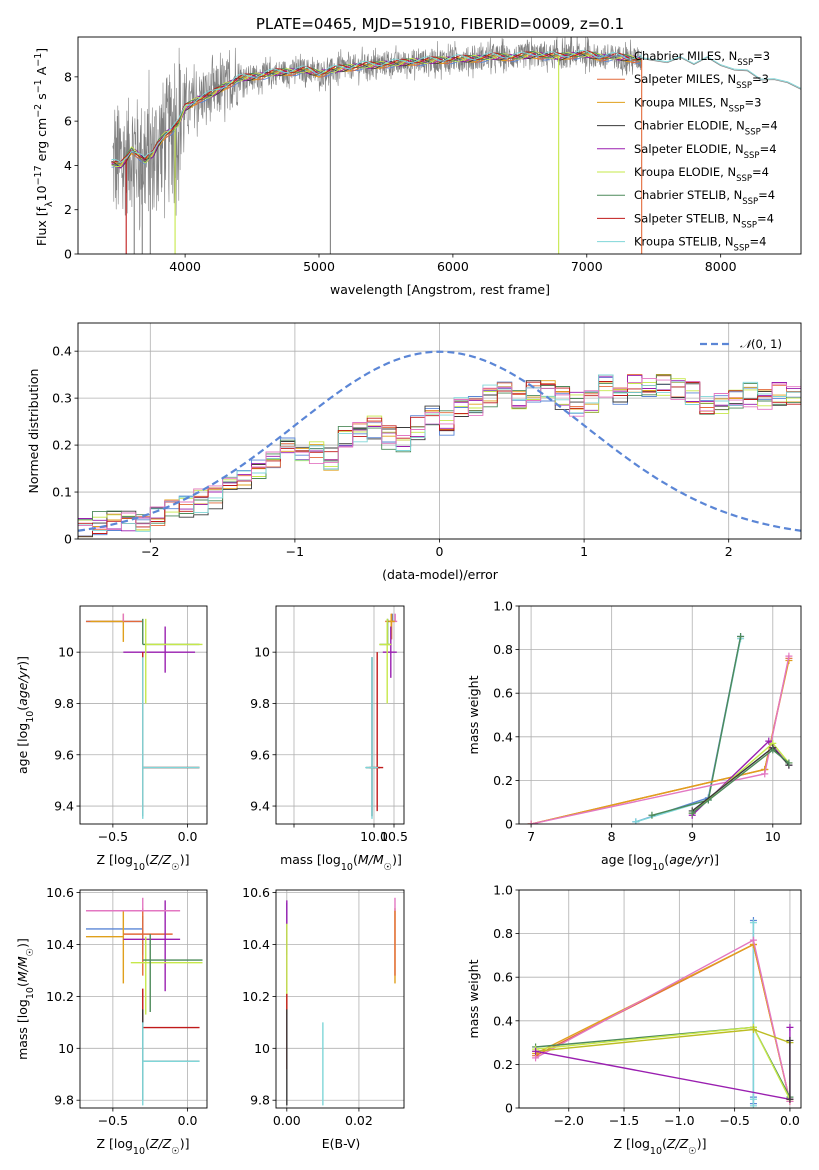 This screenshot has height=1170, width=819. What do you see at coordinates (287, 1120) in the screenshot?
I see `x-tick-label: 0.00` at bounding box center [287, 1120].